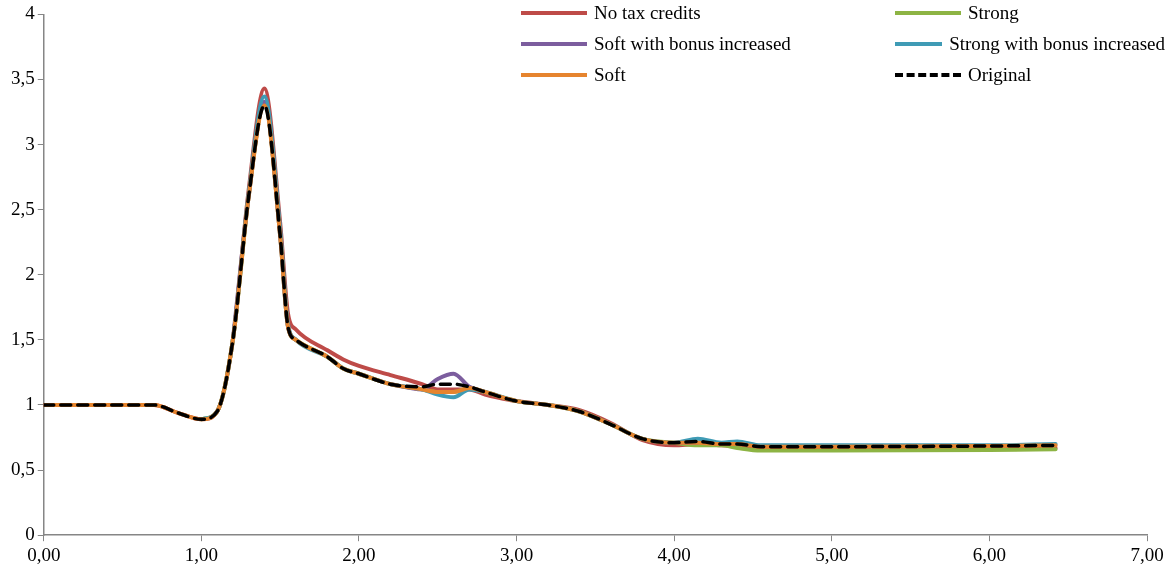 This screenshot has width=1173, height=576. I want to click on x-tick-label: 5,00, so click(832, 554).